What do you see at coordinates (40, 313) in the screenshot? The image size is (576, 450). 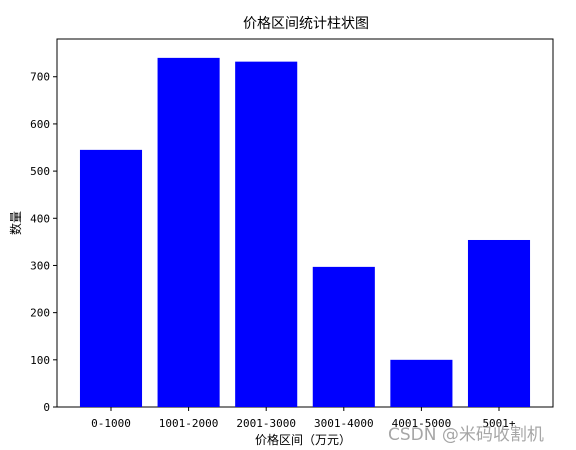 I see `y-tick-label: 200` at bounding box center [40, 313].